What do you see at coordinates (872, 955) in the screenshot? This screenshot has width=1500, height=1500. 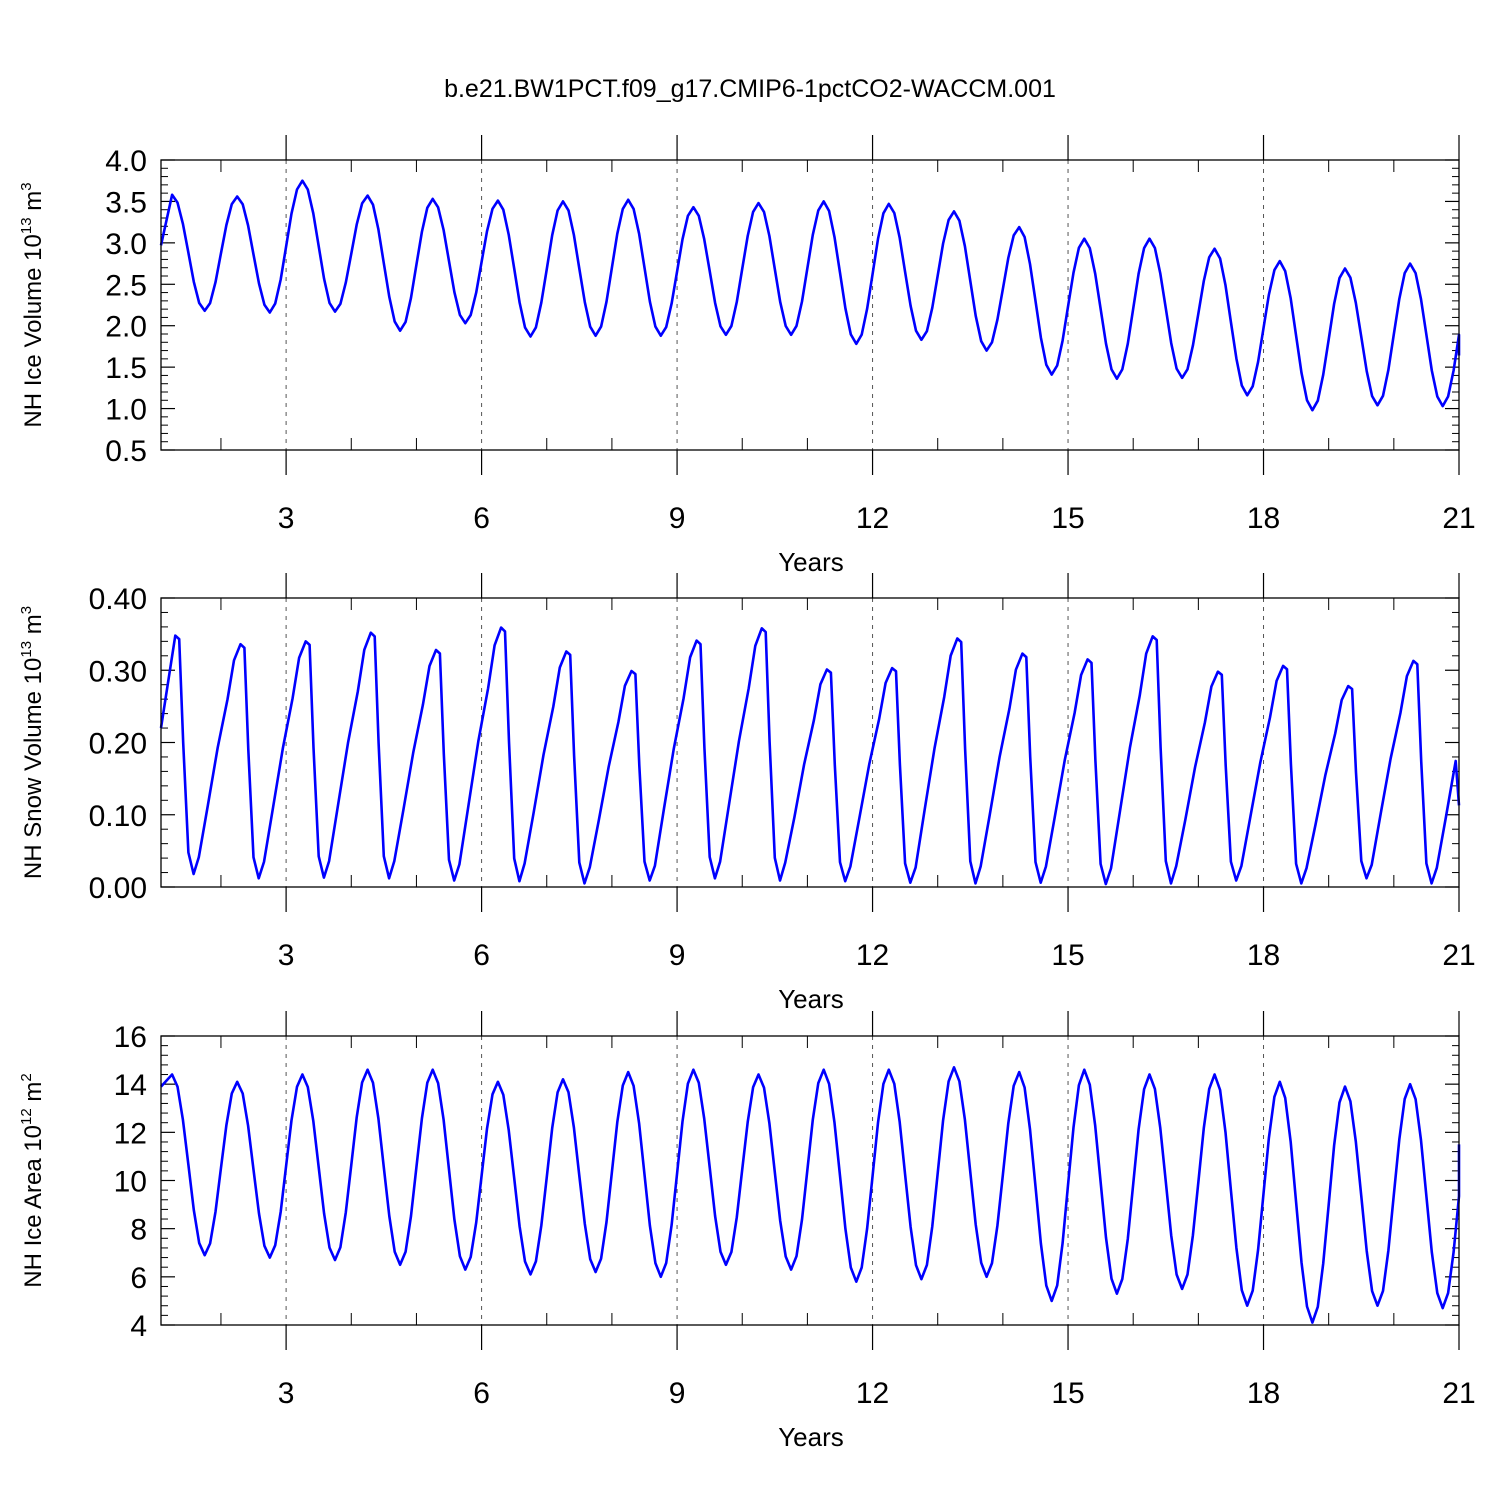 I see `snow-volume-xtick-label: 12` at bounding box center [872, 955].